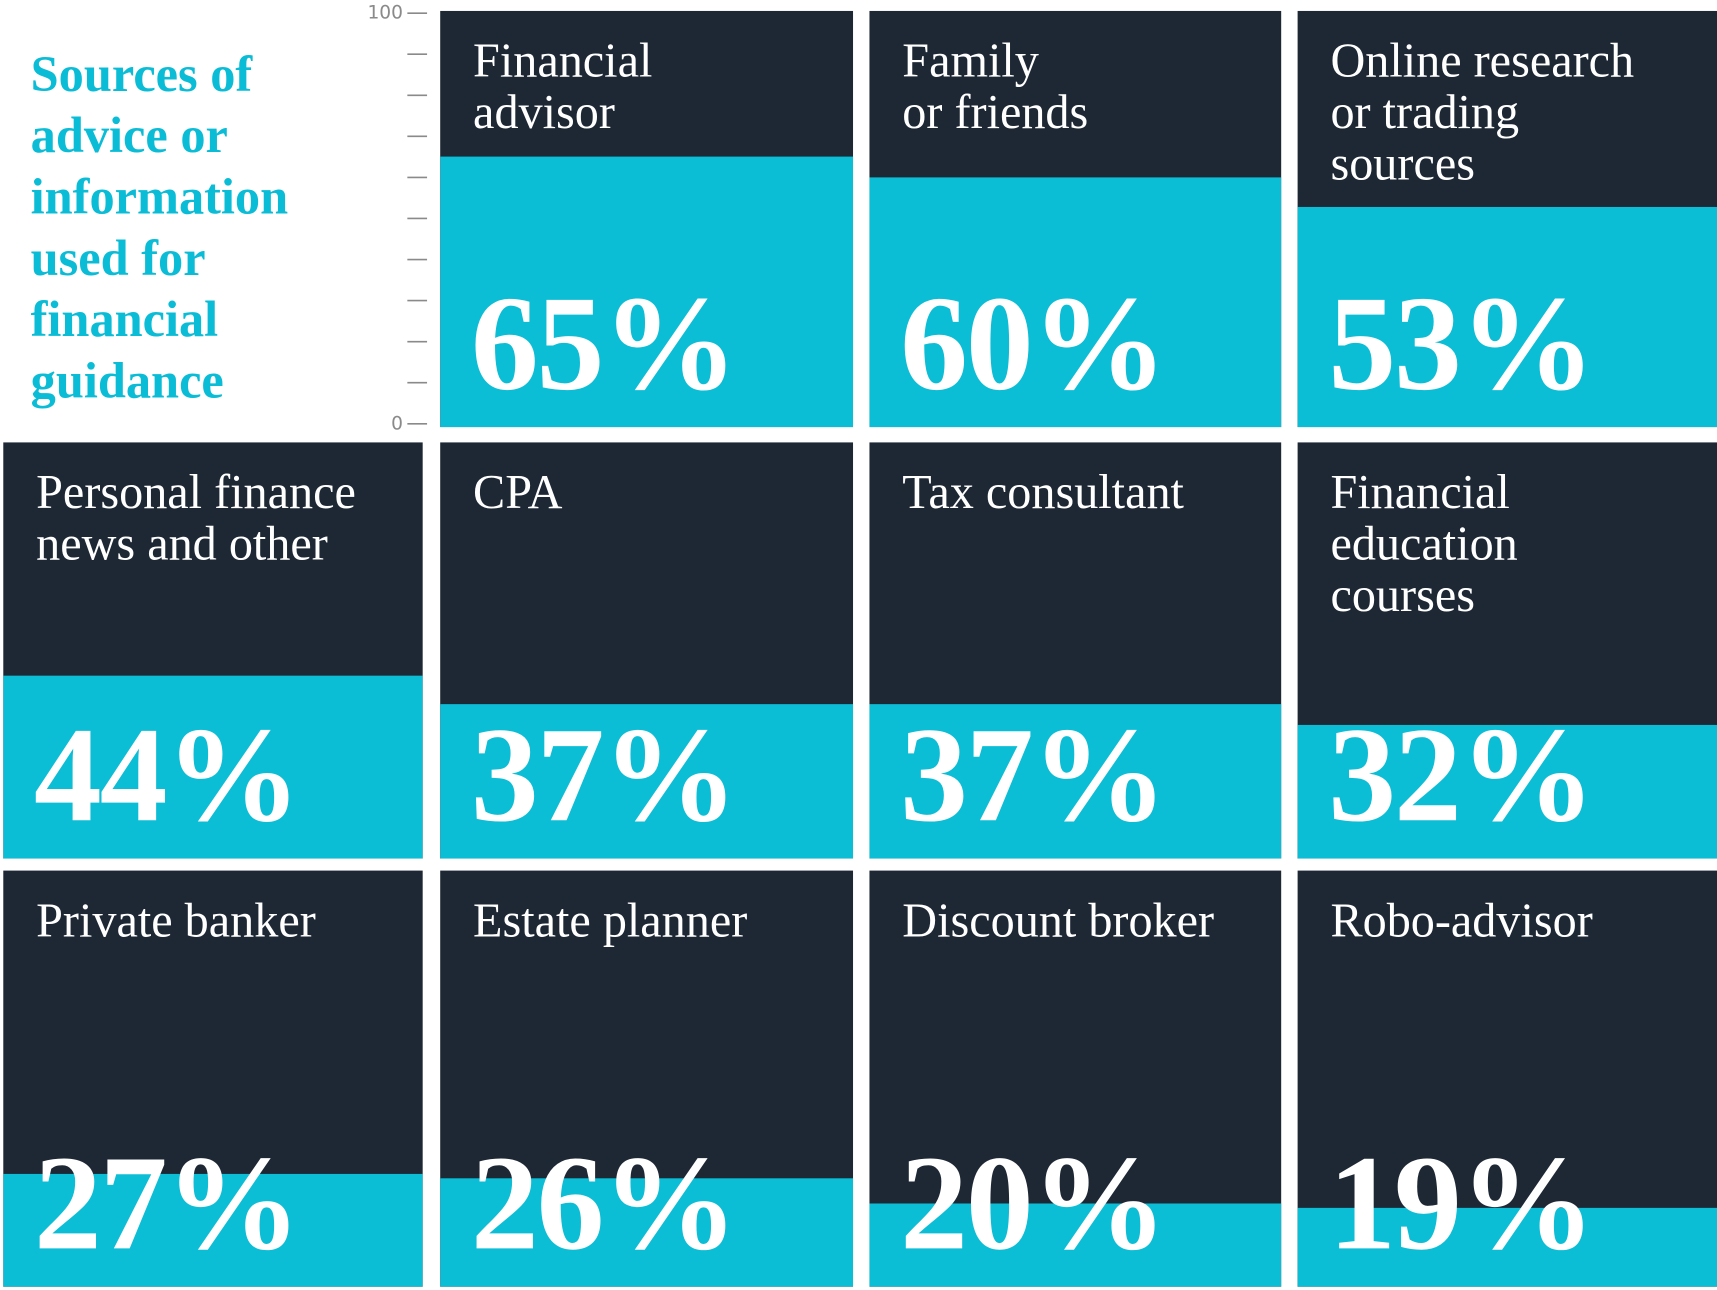 The width and height of the screenshot is (1717, 1290). I want to click on category-label: Financial education courses, so click(1424, 544).